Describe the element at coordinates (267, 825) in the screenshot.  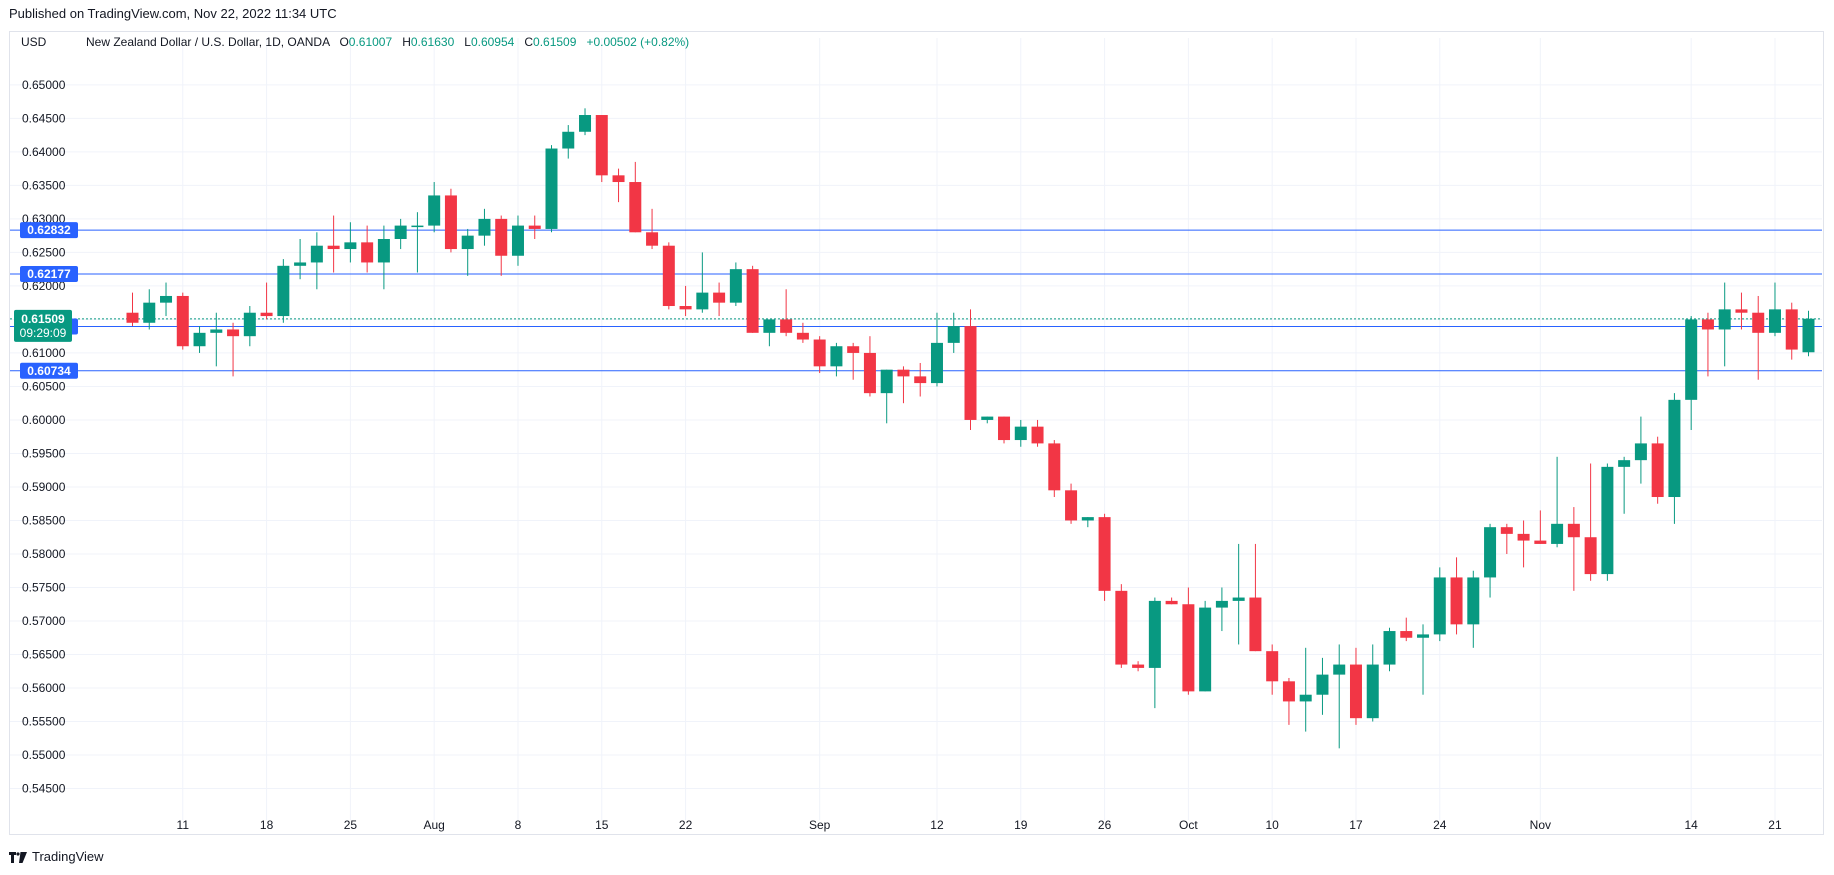
I see `x-tick-label: 18` at that location.